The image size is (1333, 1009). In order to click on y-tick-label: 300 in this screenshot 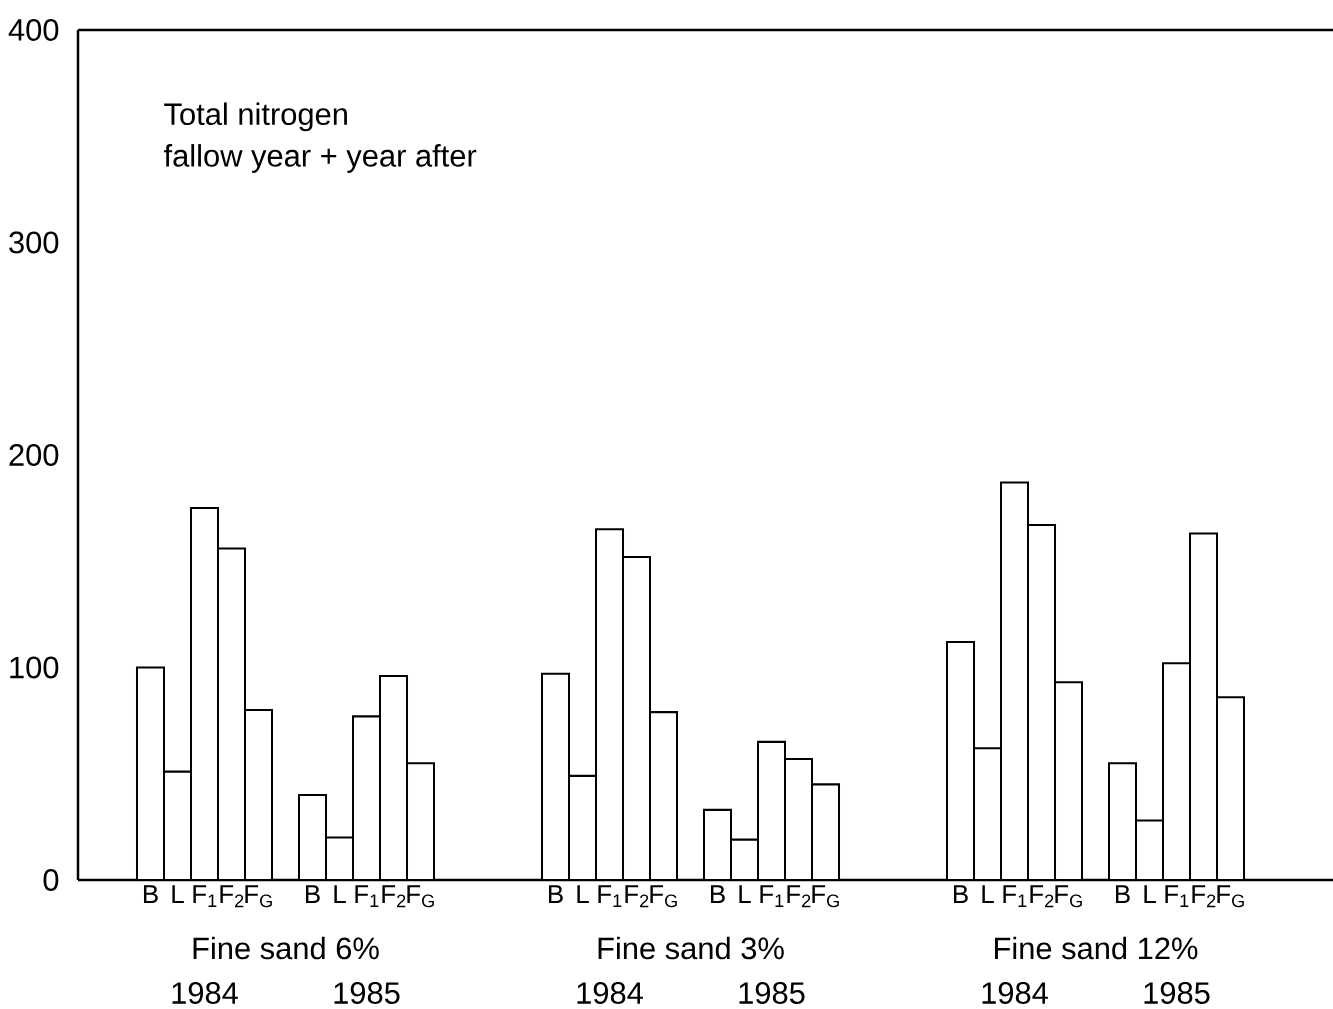, I will do `click(34, 242)`.